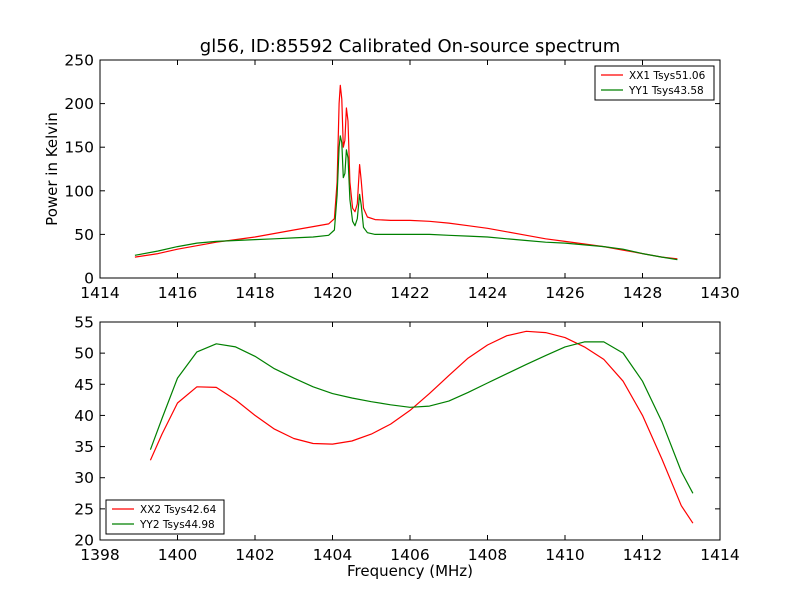  What do you see at coordinates (642, 555) in the screenshot?
I see `bottom-x-tick-label: 1412` at bounding box center [642, 555].